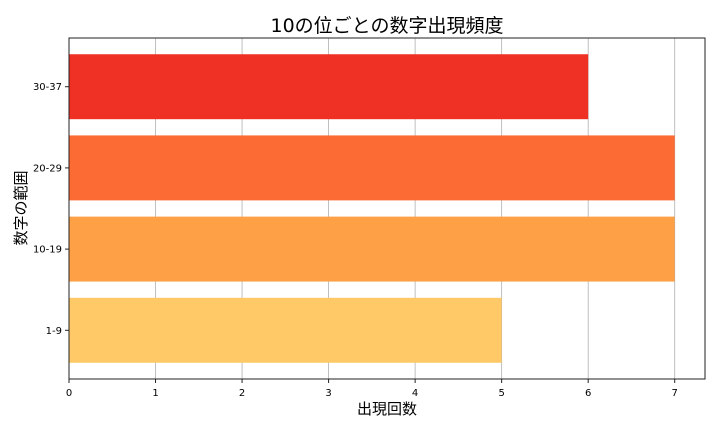 The image size is (720, 436). What do you see at coordinates (21, 207) in the screenshot?
I see `y-axis-label: 数字の範囲` at bounding box center [21, 207].